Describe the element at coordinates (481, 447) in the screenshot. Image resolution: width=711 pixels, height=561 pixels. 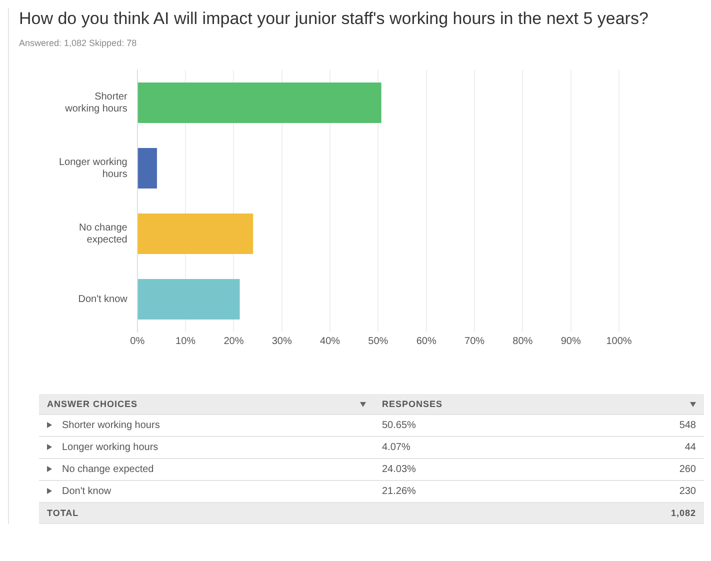
I see `text: 4.07%` at that location.